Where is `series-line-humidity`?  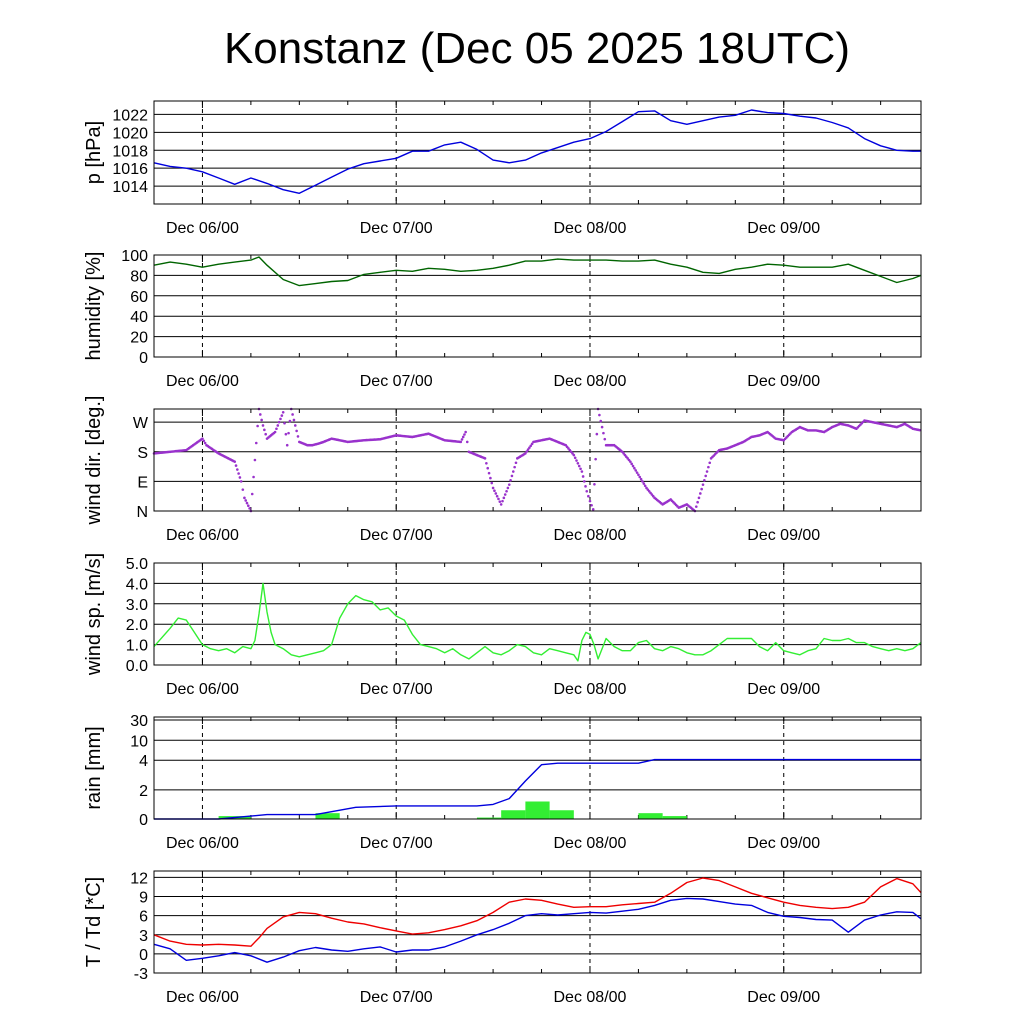 series-line-humidity is located at coordinates (537, 271).